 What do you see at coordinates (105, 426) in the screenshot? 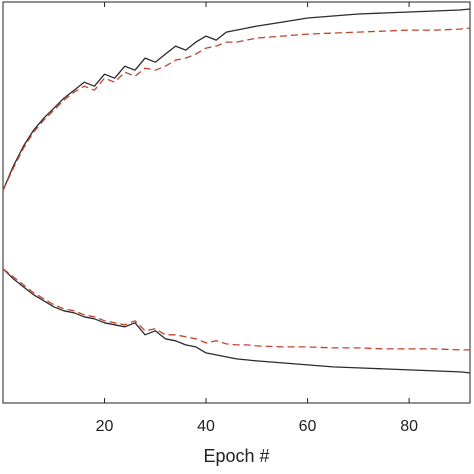
I see `x-tick-label-20: 20` at bounding box center [105, 426].